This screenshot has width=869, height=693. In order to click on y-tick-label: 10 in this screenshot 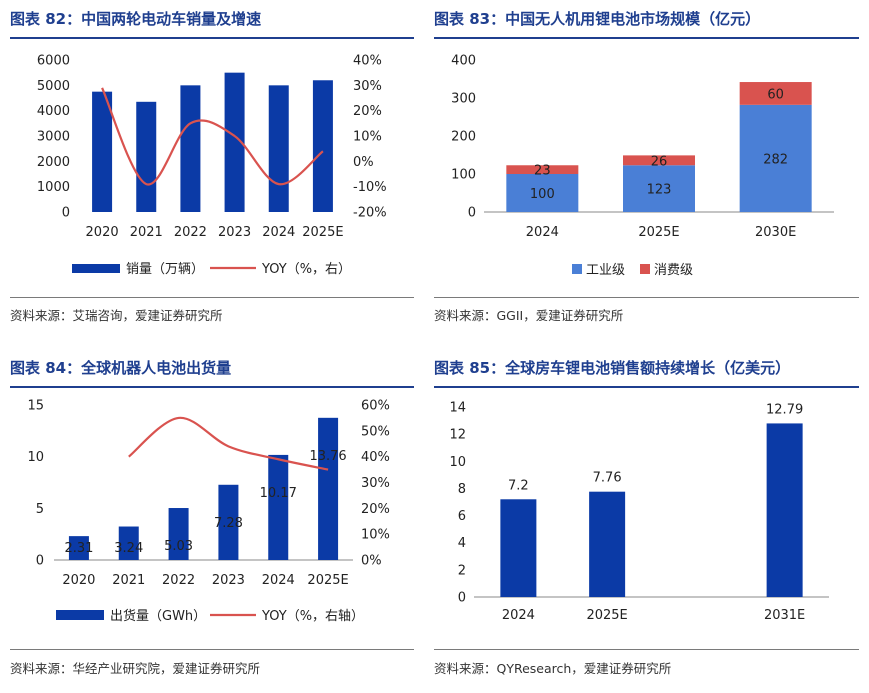, I will do `click(35, 457)`.